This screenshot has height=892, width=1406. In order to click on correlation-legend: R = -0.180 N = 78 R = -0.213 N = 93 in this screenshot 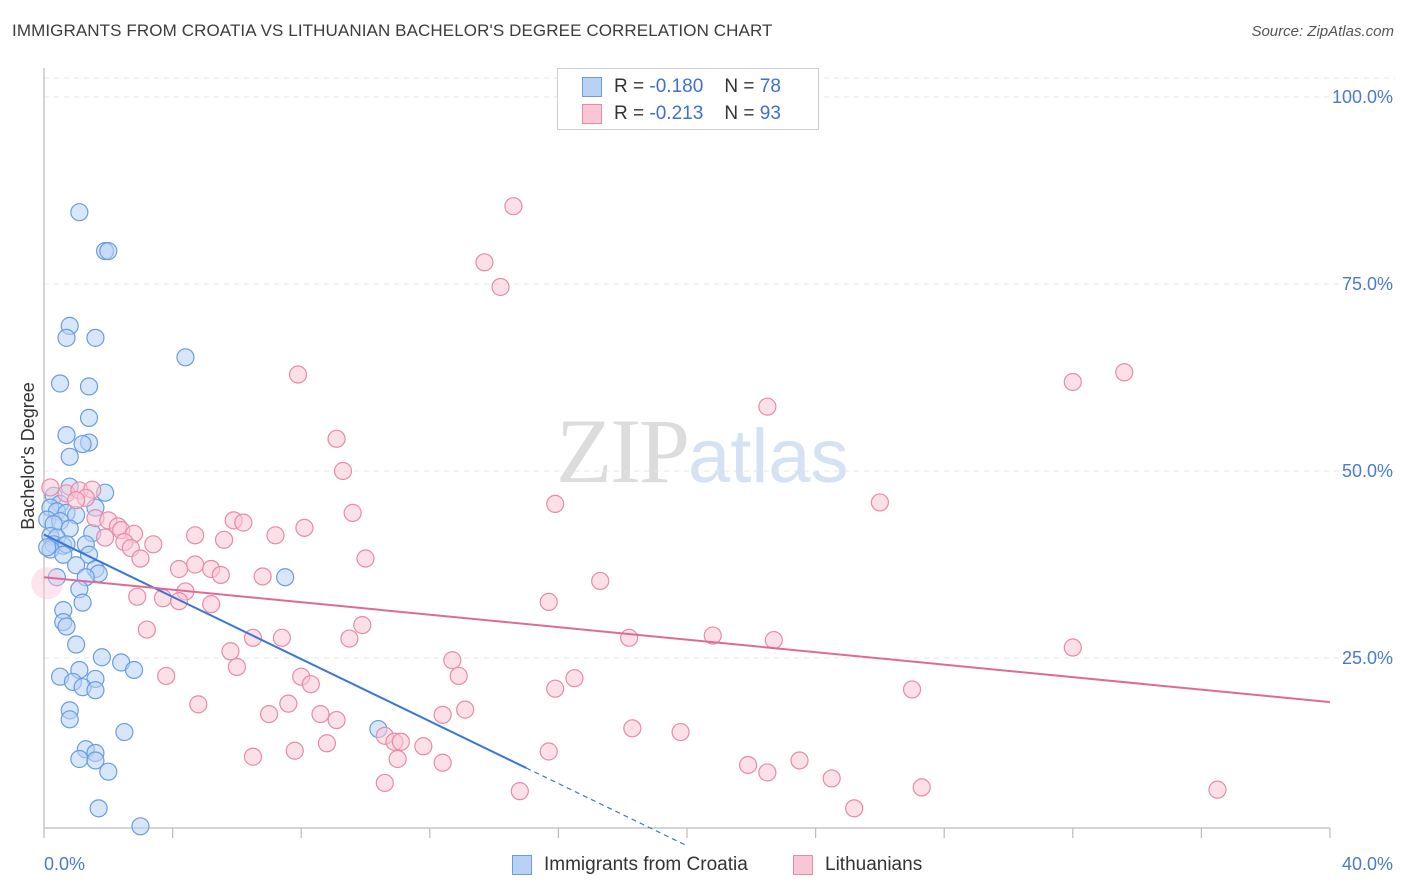, I will do `click(688, 99)`.